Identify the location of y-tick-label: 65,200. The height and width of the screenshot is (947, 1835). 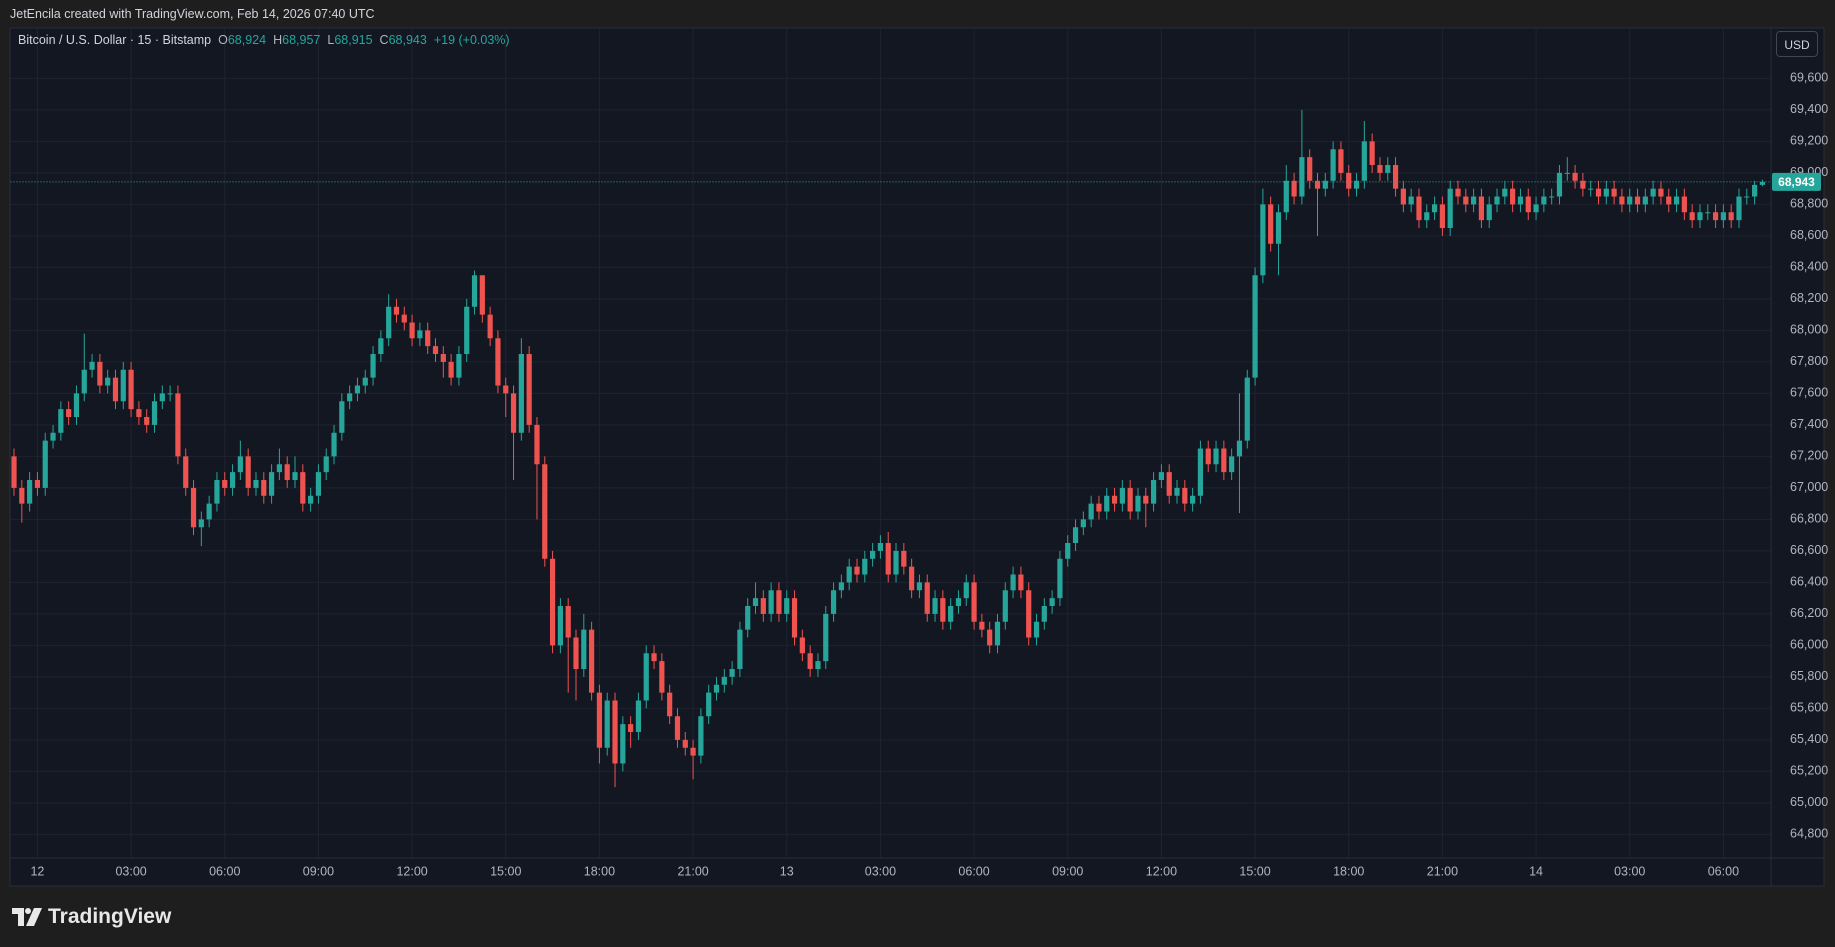
(1809, 771).